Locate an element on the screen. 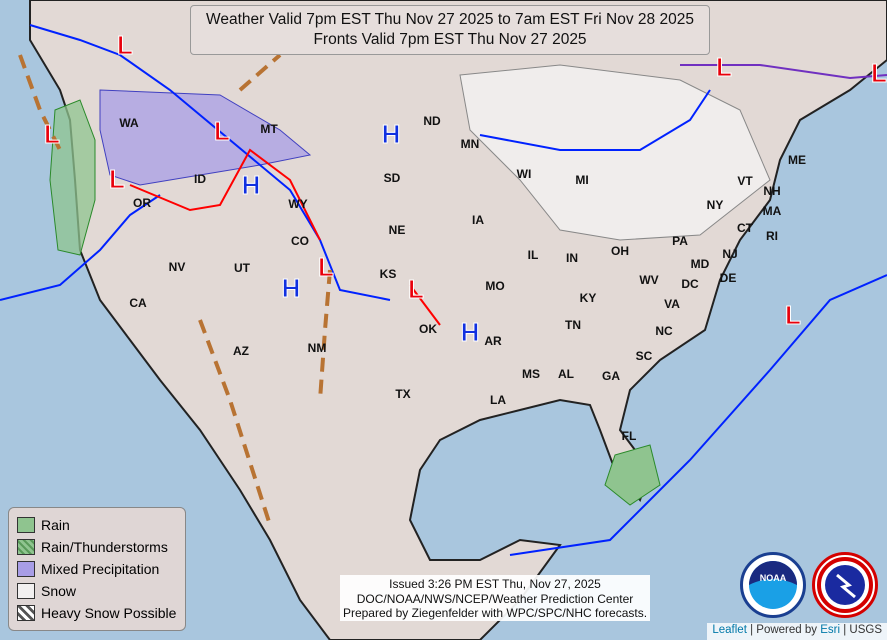 This screenshot has width=887, height=640. state-label-ct: CT is located at coordinates (745, 228).